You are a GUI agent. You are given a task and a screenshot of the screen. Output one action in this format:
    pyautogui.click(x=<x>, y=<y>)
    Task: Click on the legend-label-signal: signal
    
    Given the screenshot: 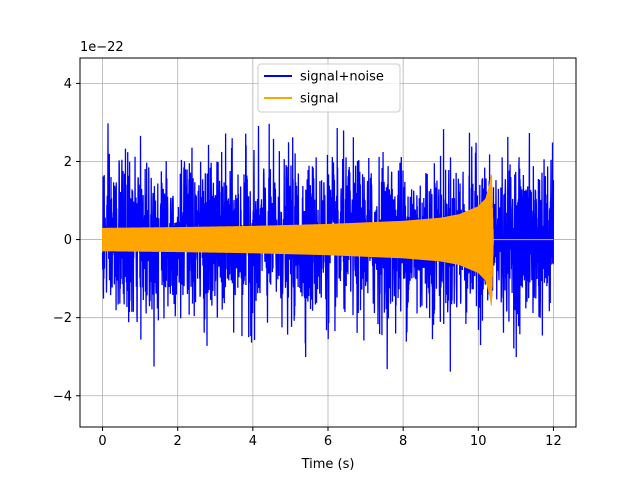 What is the action you would take?
    pyautogui.click(x=319, y=99)
    